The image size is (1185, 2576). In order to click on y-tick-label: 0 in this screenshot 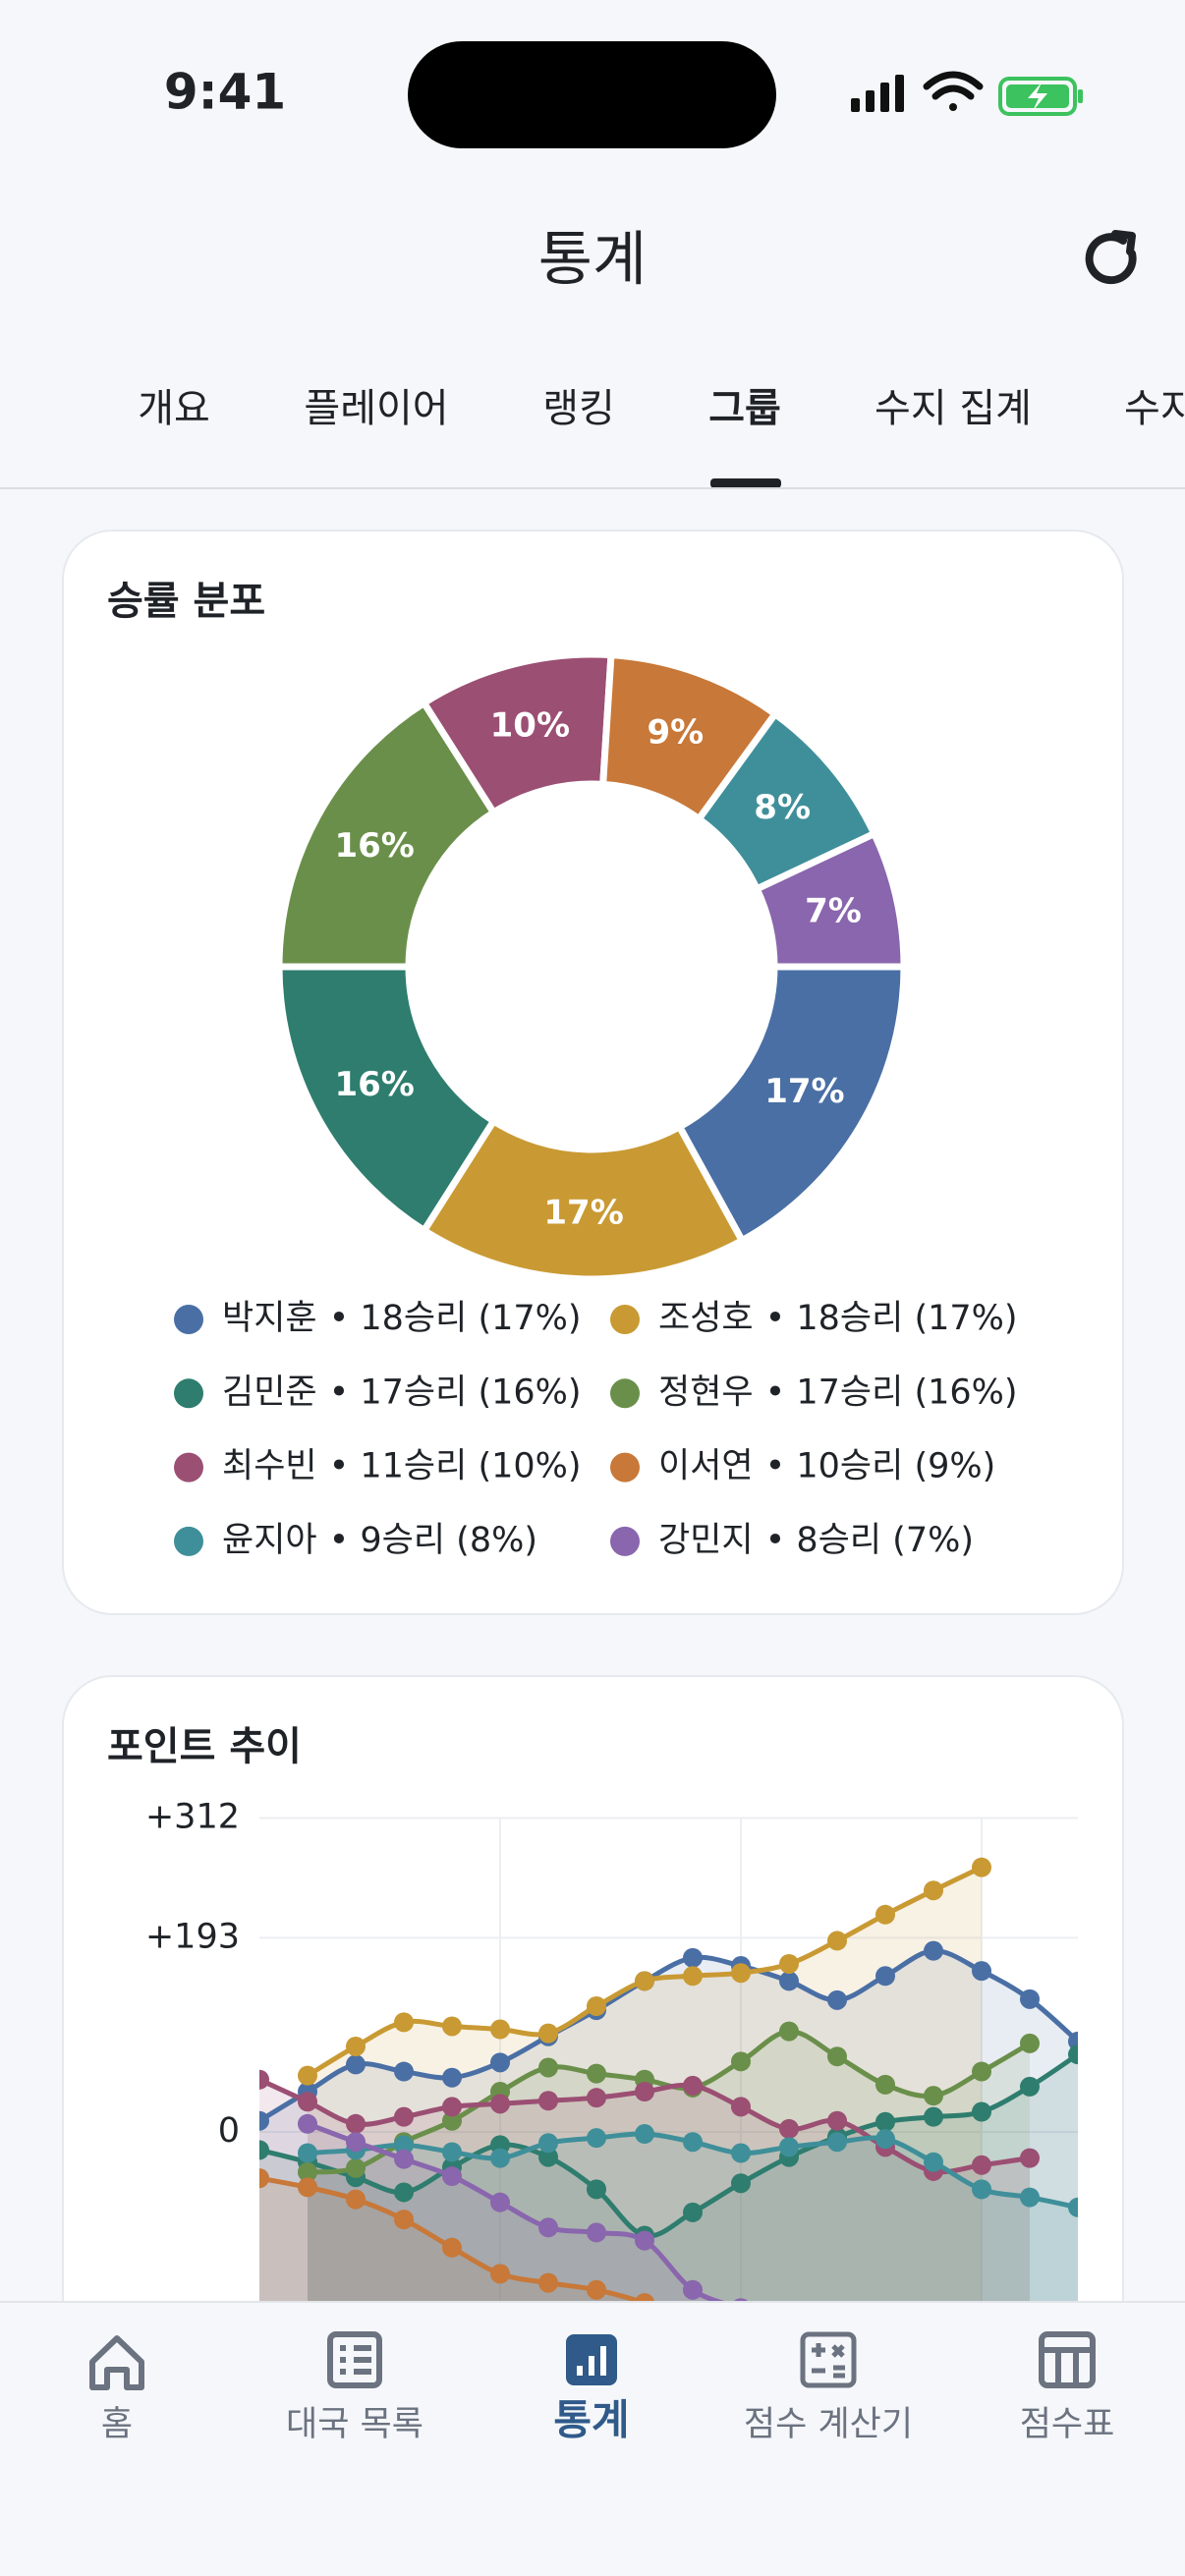, I will do `click(229, 2131)`.